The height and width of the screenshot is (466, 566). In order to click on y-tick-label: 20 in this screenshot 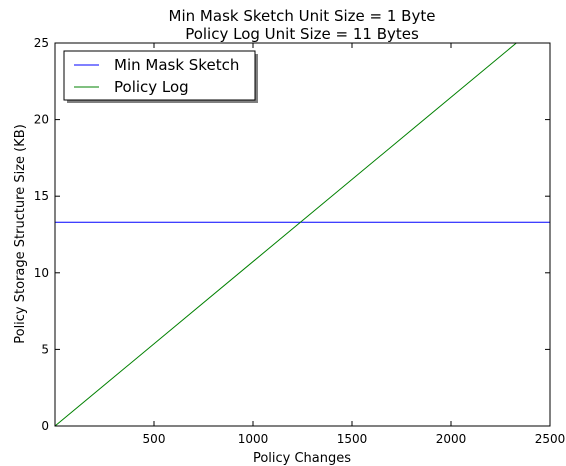, I will do `click(41, 120)`.